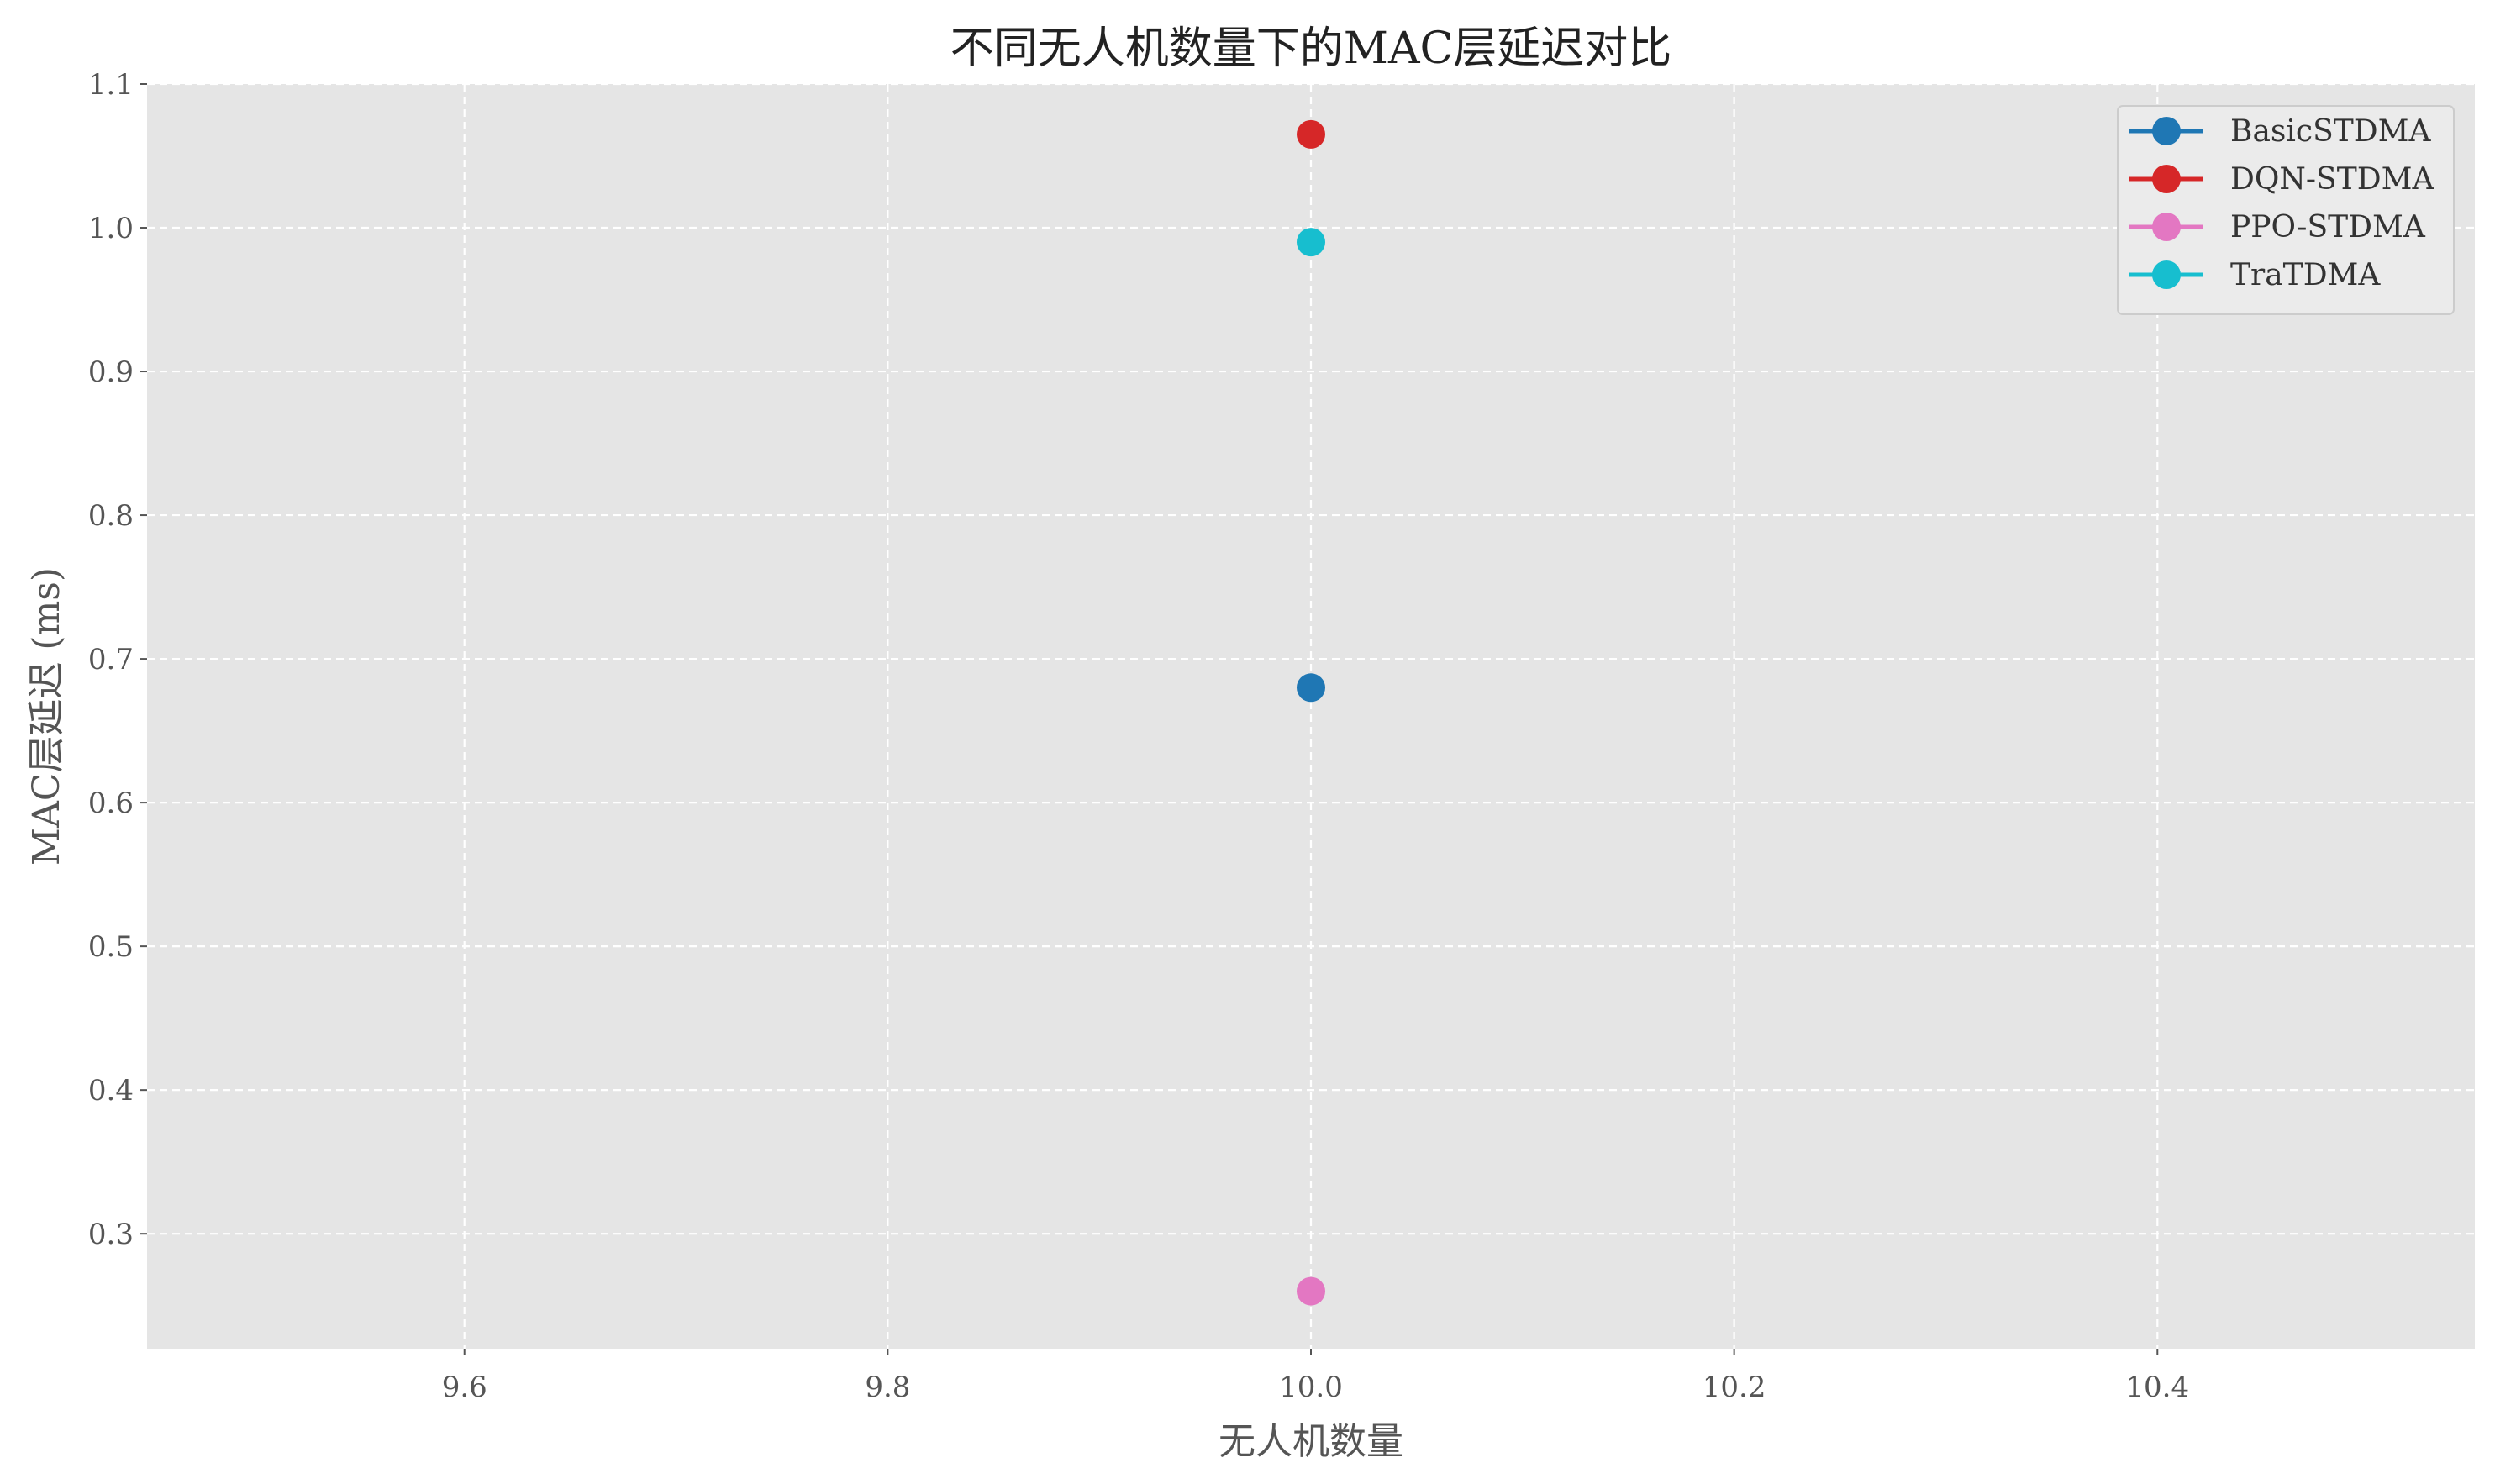 This screenshot has height=1484, width=2495. Describe the element at coordinates (111, 85) in the screenshot. I see `y-tick-label: 1.1` at that location.